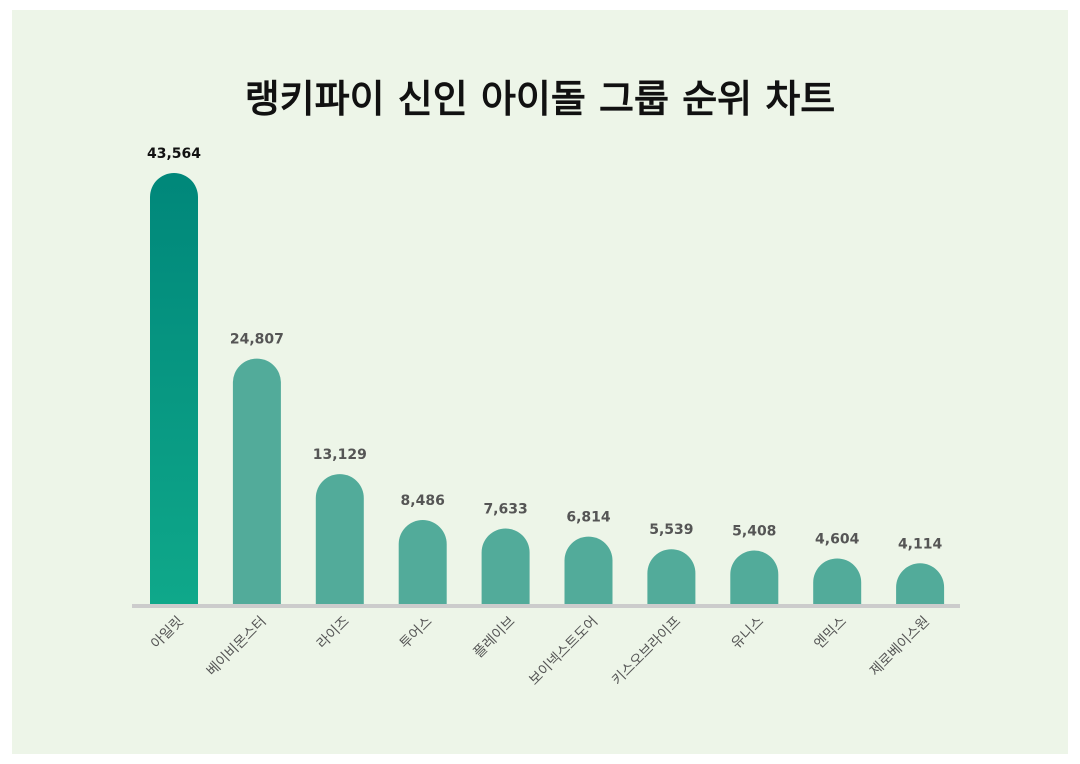 The height and width of the screenshot is (764, 1080). What do you see at coordinates (588, 518) in the screenshot?
I see `value-label-6: 6,814` at bounding box center [588, 518].